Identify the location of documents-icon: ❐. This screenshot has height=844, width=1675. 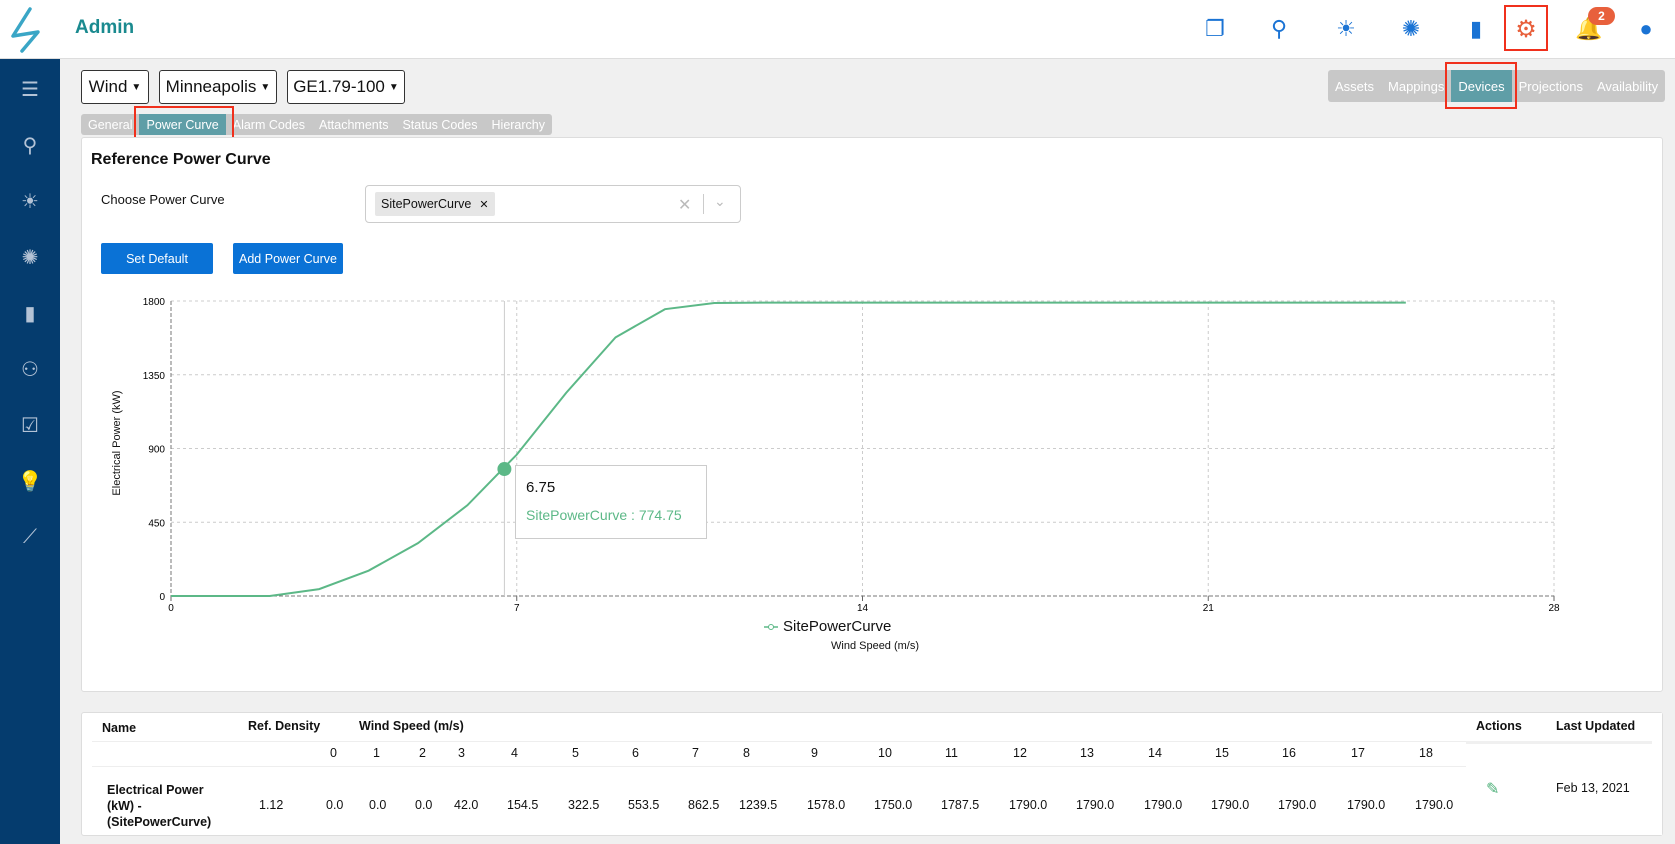
(1215, 28).